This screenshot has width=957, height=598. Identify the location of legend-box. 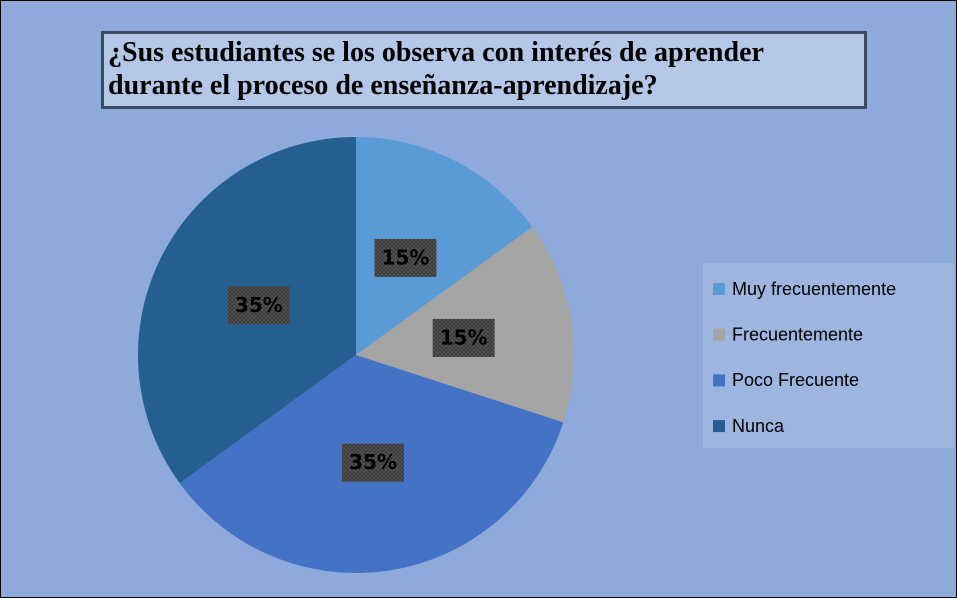
(828, 355).